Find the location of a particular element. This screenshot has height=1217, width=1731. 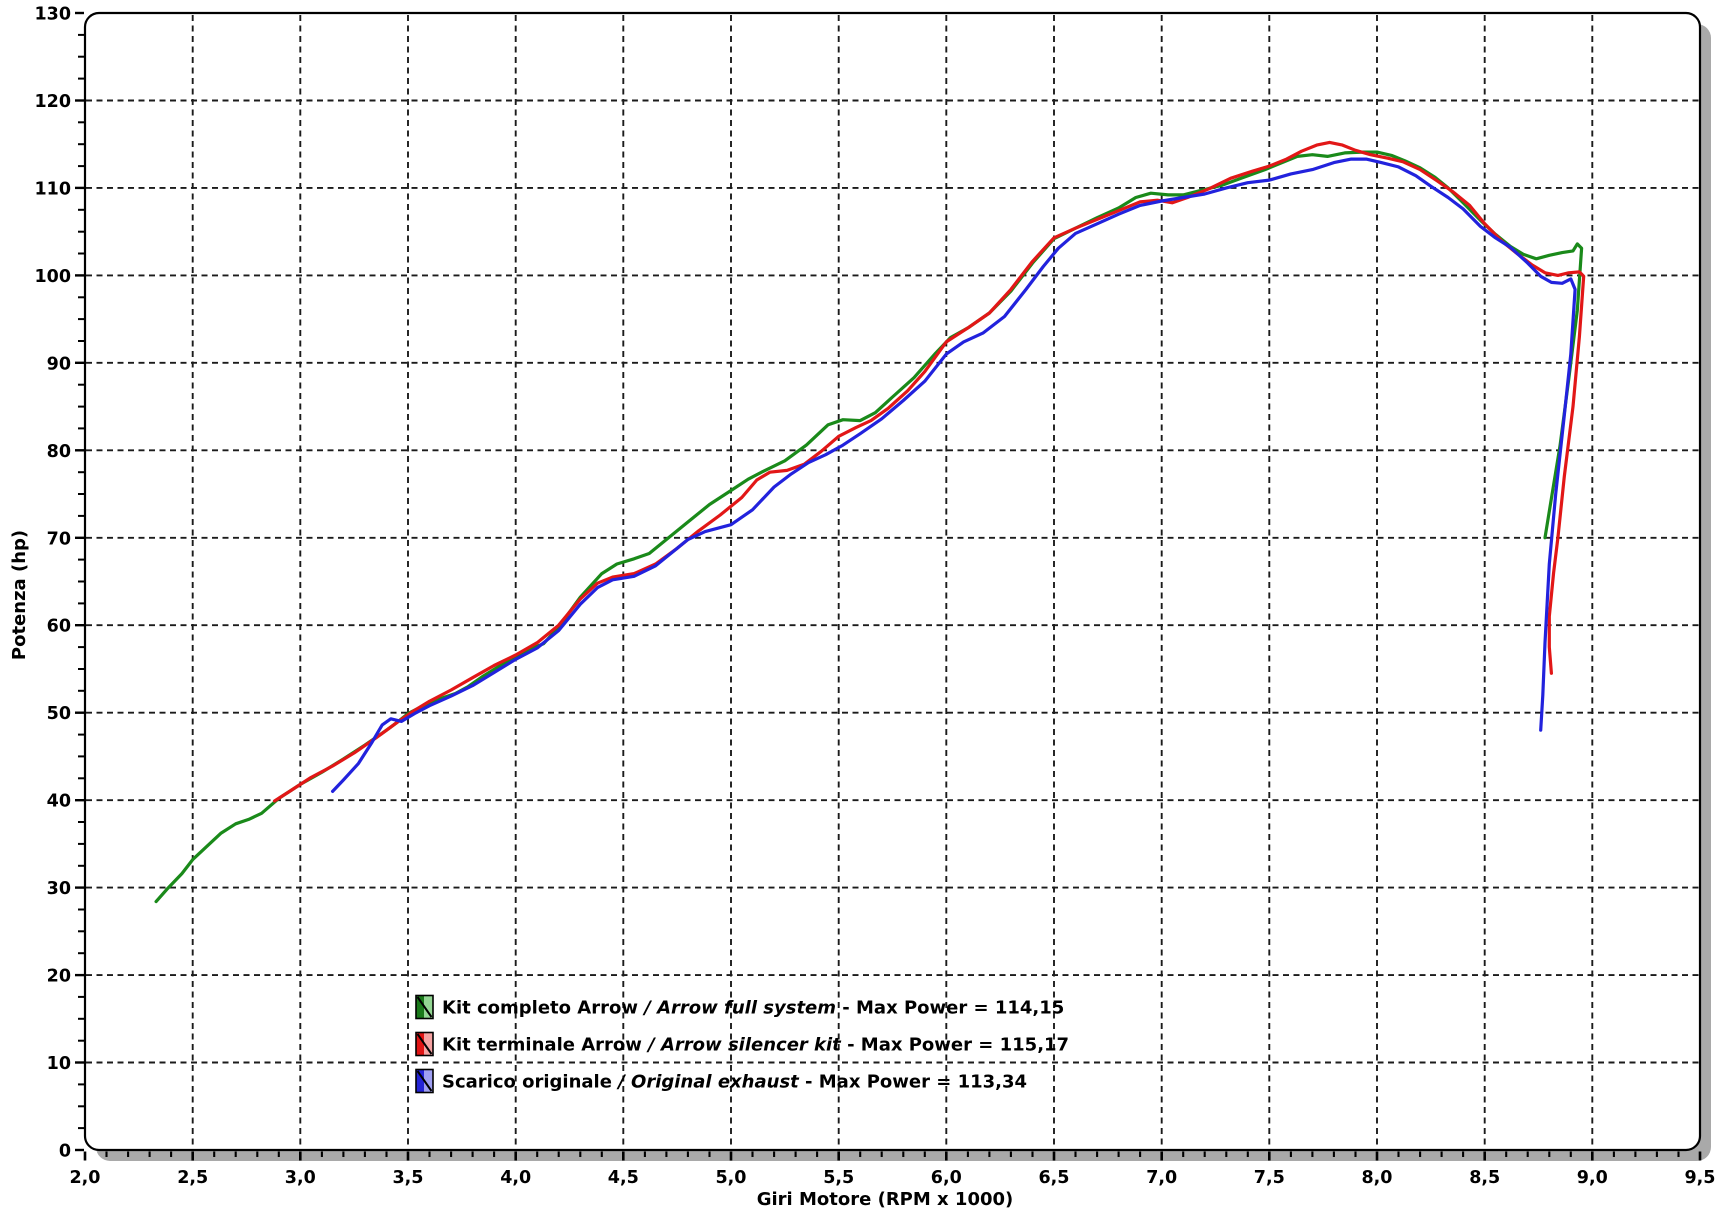

legend-label-english: Original exhaust is located at coordinates (715, 1082).